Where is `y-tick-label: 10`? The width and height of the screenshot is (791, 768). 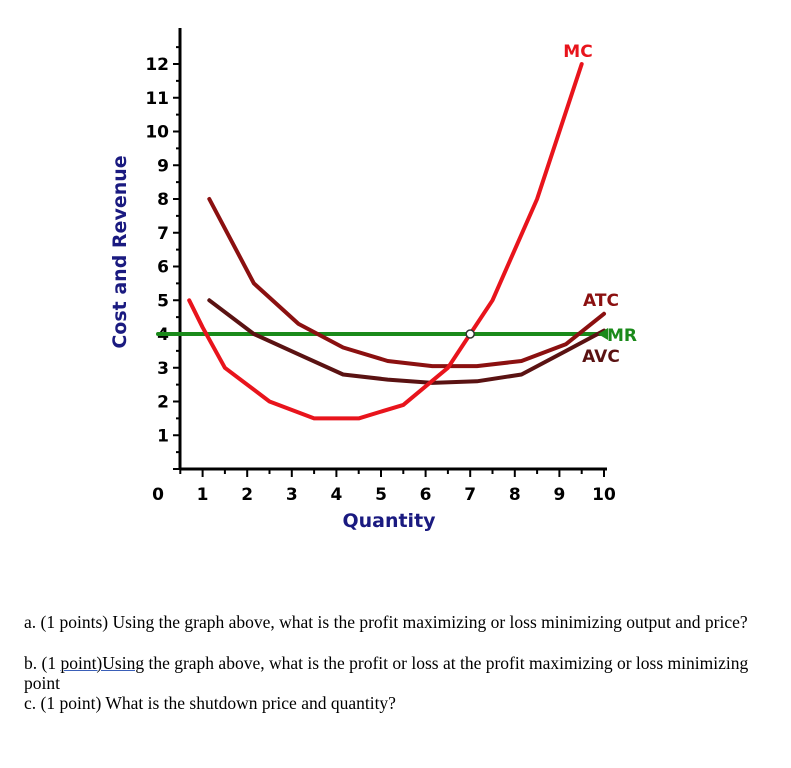 y-tick-label: 10 is located at coordinates (157, 133).